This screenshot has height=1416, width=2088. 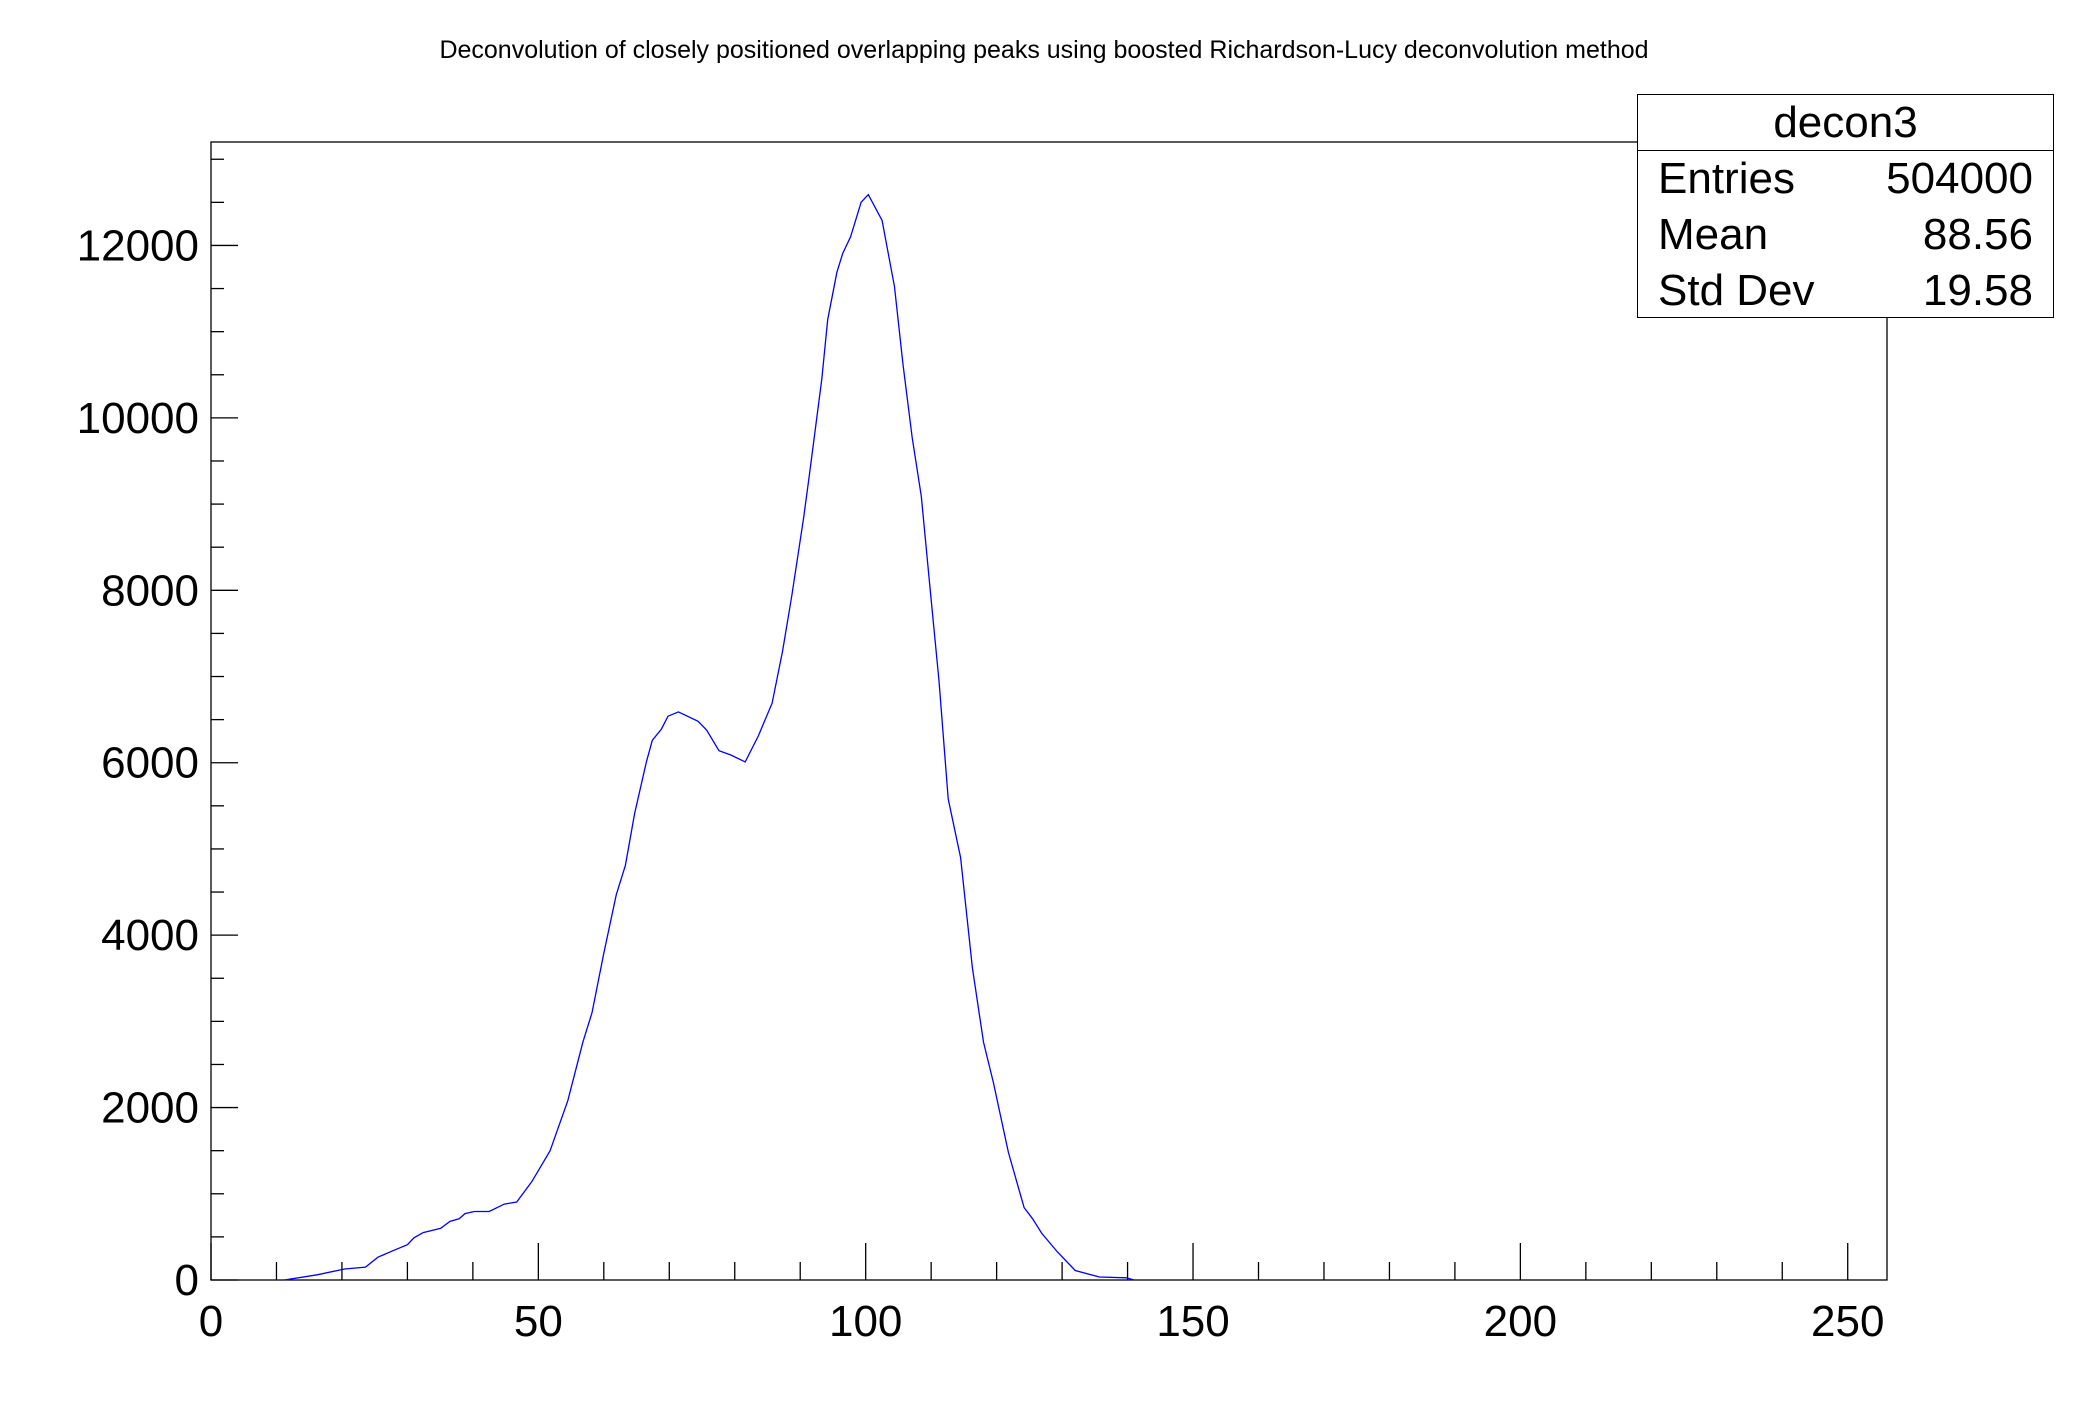 I want to click on y-tick-label: 4000, so click(x=150, y=935).